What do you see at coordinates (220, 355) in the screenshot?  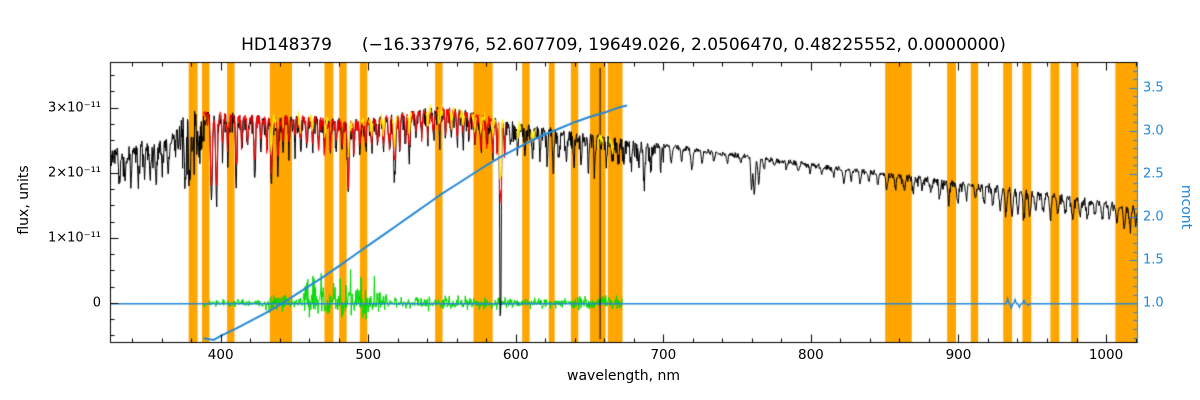 I see `x-tick-label: 400` at bounding box center [220, 355].